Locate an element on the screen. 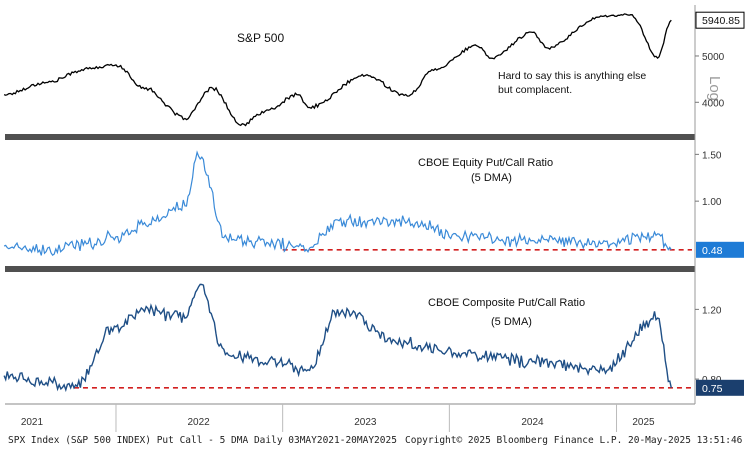  equity-last-value-badge: 0.48 is located at coordinates (720, 249).